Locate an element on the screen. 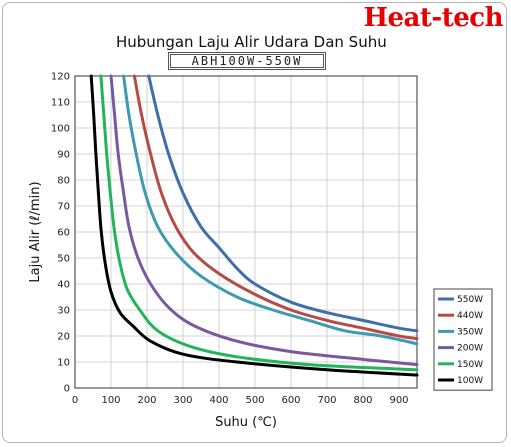 Image resolution: width=511 pixels, height=447 pixels. x-tick-label: 500 is located at coordinates (254, 400).